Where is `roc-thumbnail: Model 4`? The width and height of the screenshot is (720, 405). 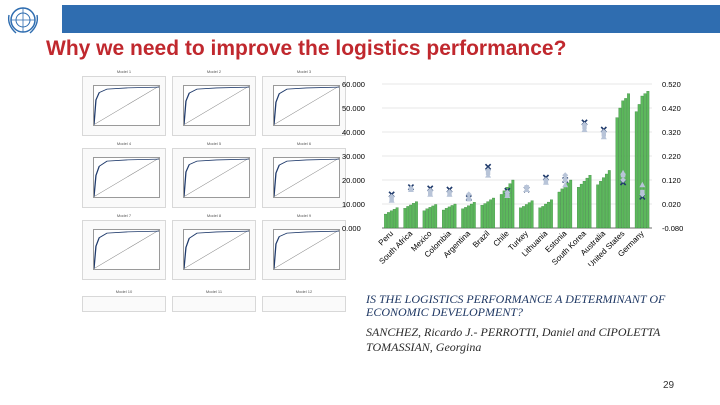 roc-thumbnail: Model 4 is located at coordinates (124, 174).